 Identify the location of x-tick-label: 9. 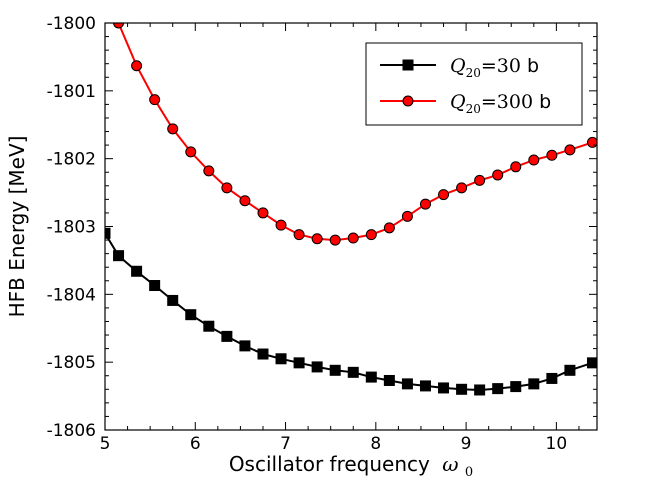
(466, 444).